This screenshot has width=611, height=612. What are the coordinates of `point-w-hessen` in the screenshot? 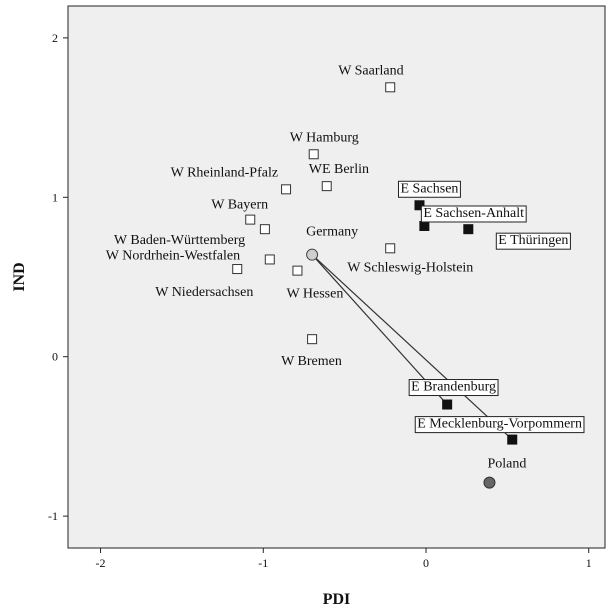 It's located at (297, 270).